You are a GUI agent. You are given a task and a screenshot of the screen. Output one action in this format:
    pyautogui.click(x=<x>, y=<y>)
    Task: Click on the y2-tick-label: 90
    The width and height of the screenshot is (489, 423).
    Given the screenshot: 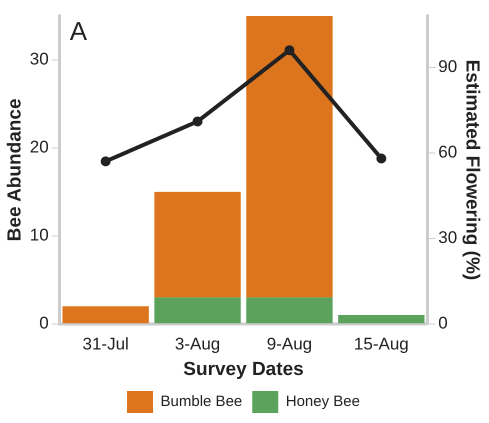 What is the action you would take?
    pyautogui.click(x=448, y=66)
    